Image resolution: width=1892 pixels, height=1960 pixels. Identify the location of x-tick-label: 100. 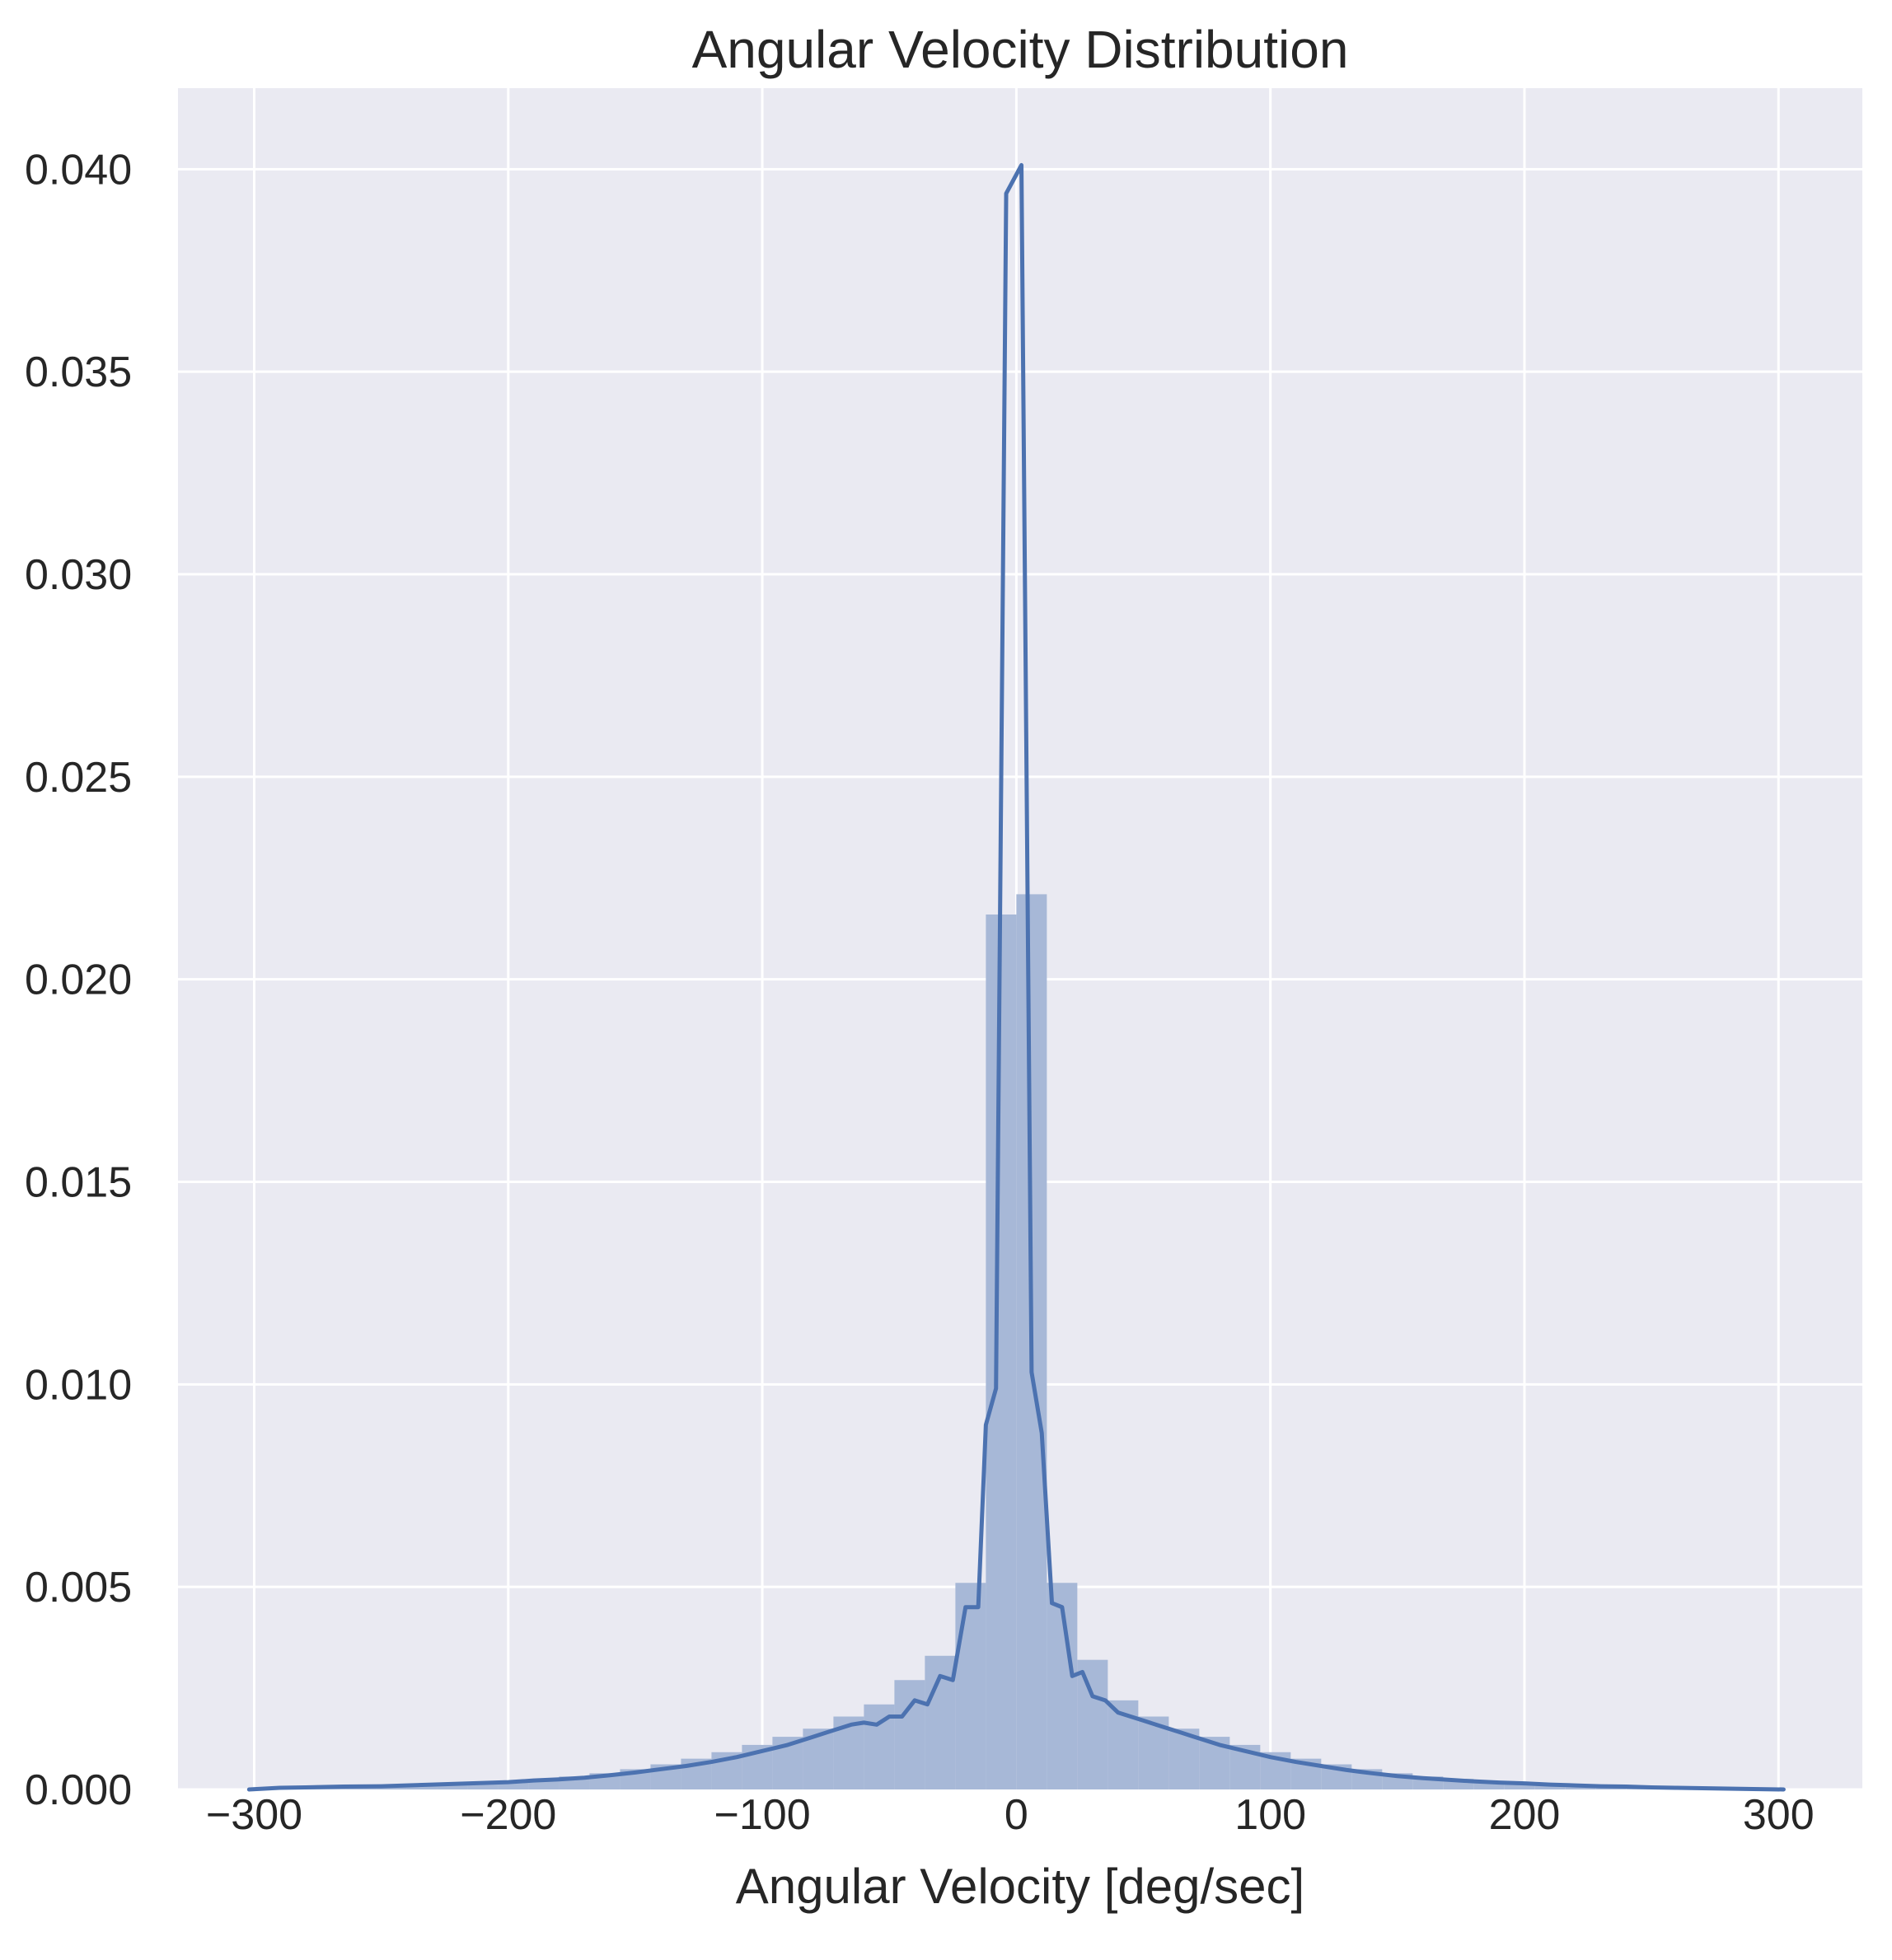
(1270, 1815).